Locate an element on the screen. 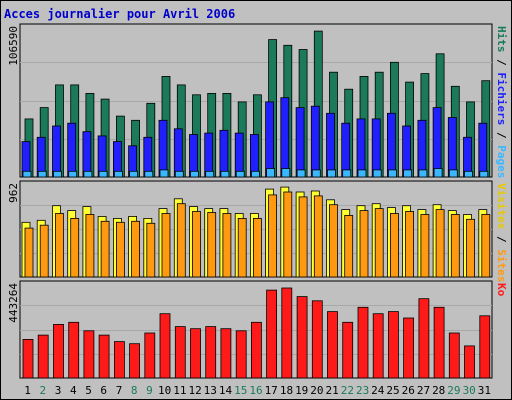 The width and height of the screenshot is (512, 400). day-label-26: 26 is located at coordinates (408, 390).